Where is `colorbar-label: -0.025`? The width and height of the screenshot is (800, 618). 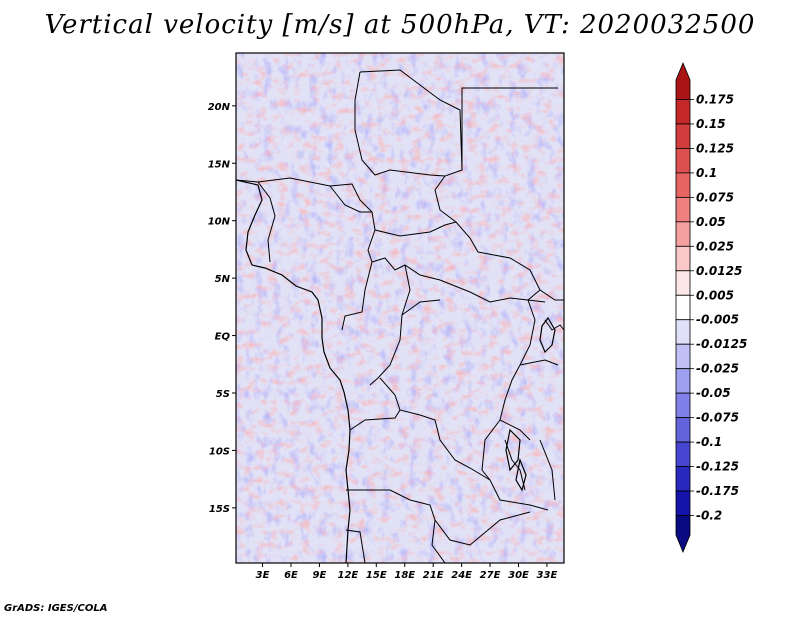
colorbar-label: -0.025 is located at coordinates (717, 369).